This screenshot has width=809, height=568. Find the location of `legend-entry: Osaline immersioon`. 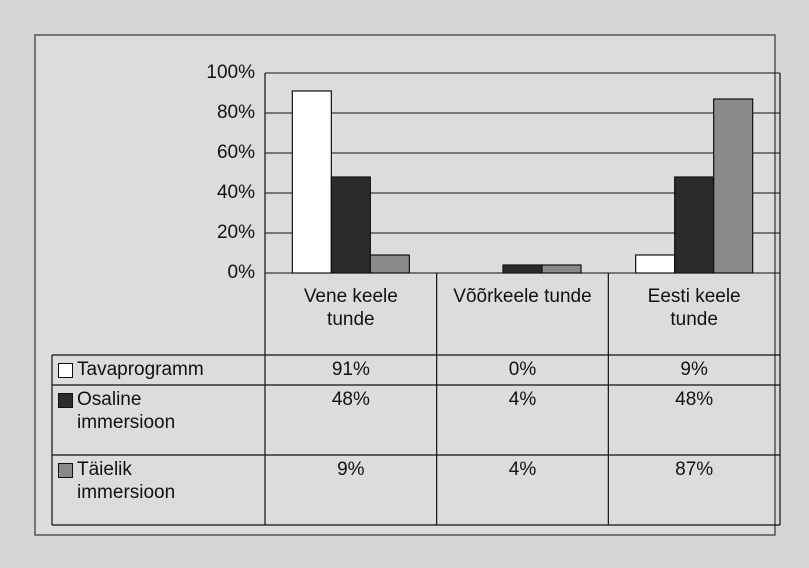

legend-entry: Osaline immersioon is located at coordinates (133, 411).